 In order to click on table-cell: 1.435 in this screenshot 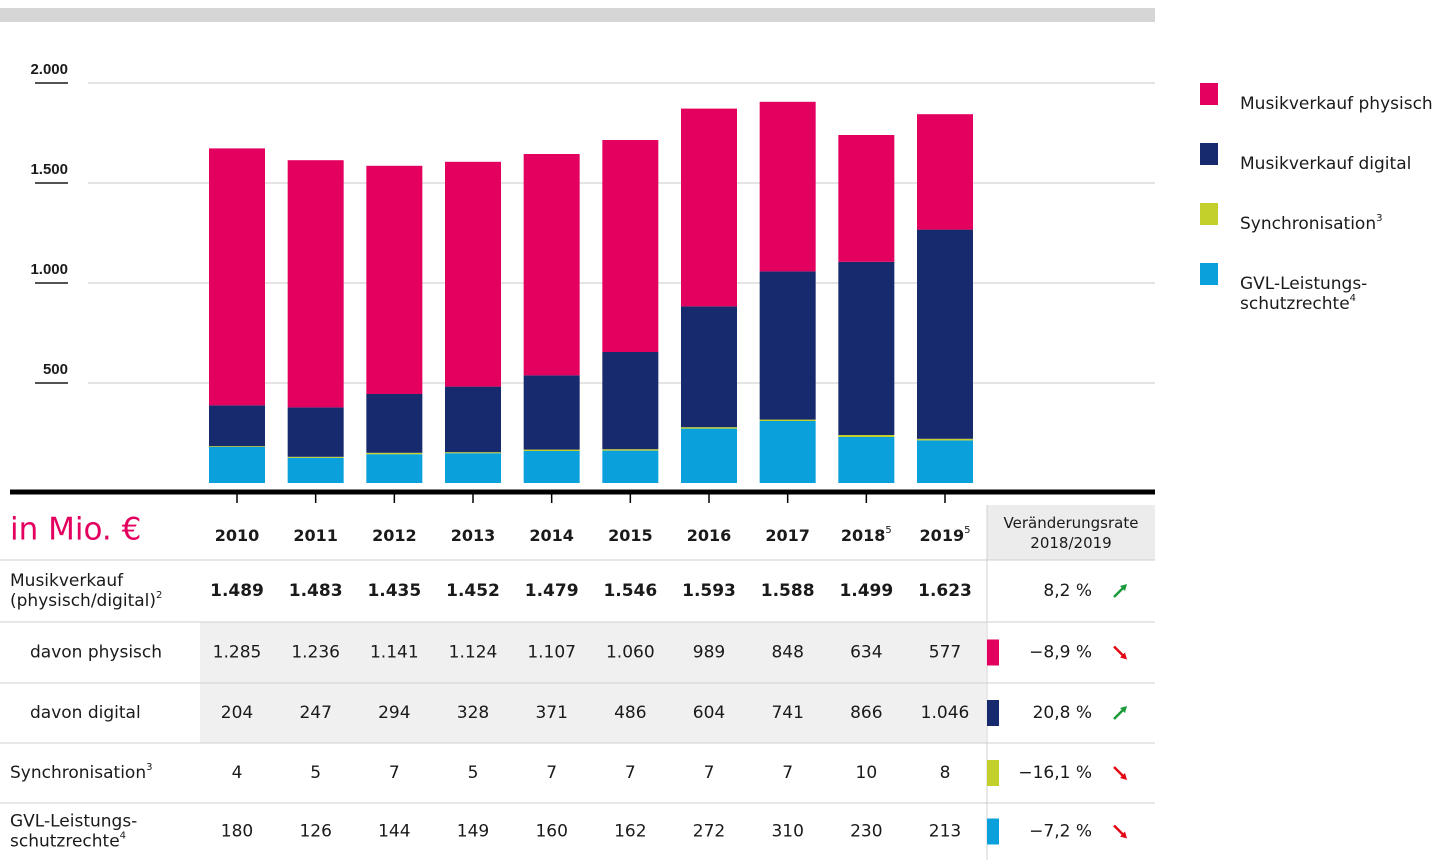, I will do `click(394, 591)`.